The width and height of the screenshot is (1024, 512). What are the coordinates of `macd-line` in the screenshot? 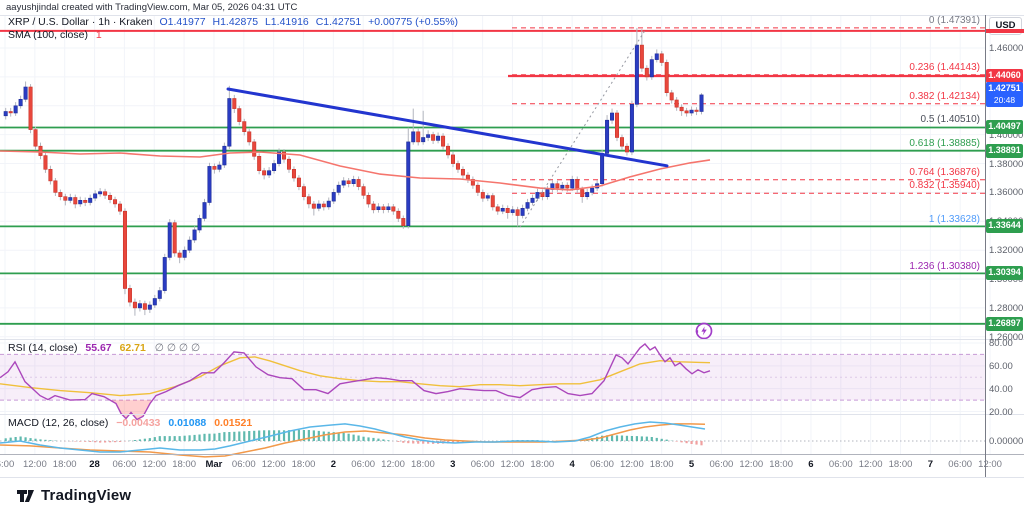 It's located at (353, 437).